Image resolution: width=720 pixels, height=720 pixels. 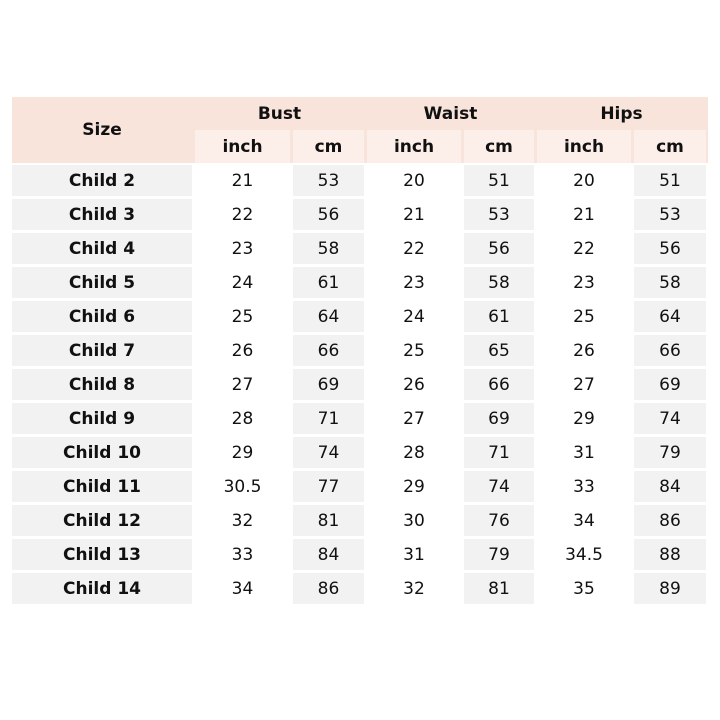 I want to click on table-row: Child 14 34 86 32 81 35 89, so click(x=360, y=588).